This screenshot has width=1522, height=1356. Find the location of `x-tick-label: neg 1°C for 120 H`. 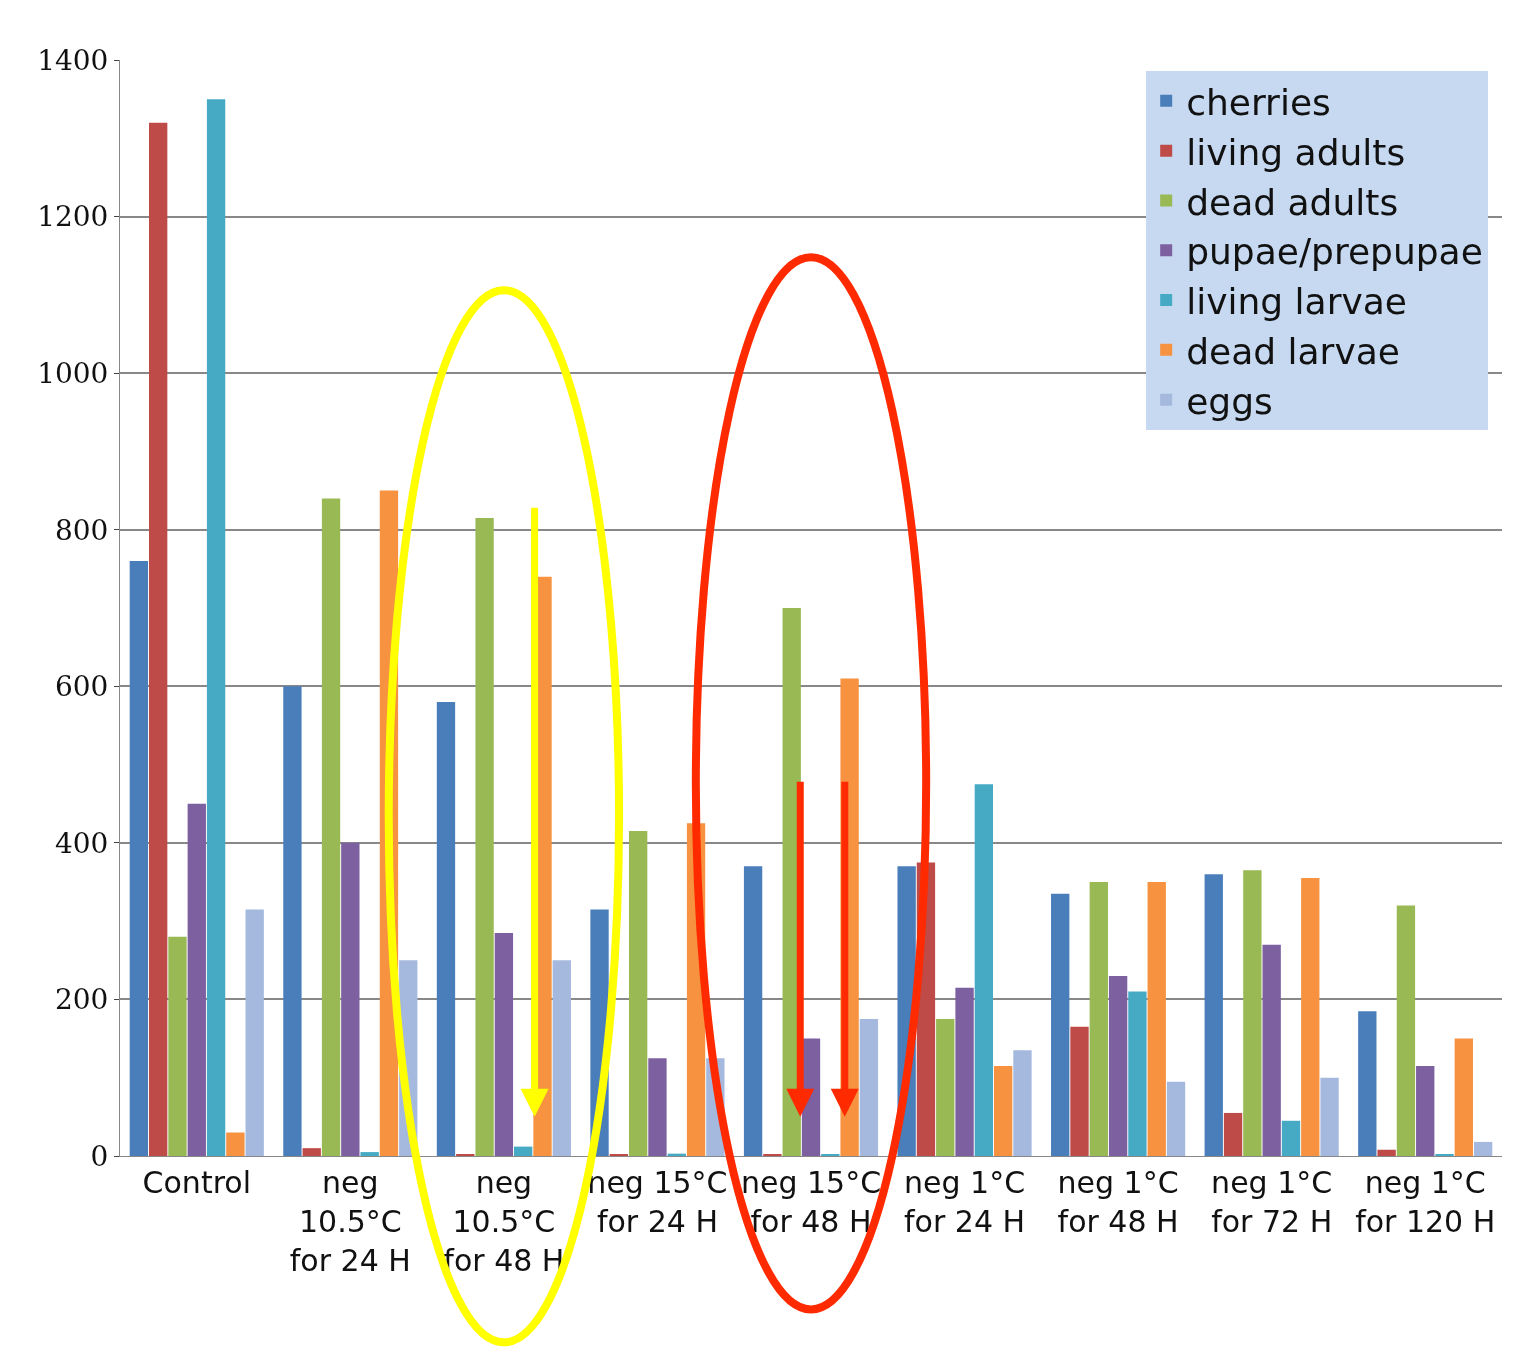

x-tick-label: neg 1°C for 120 H is located at coordinates (1425, 1202).